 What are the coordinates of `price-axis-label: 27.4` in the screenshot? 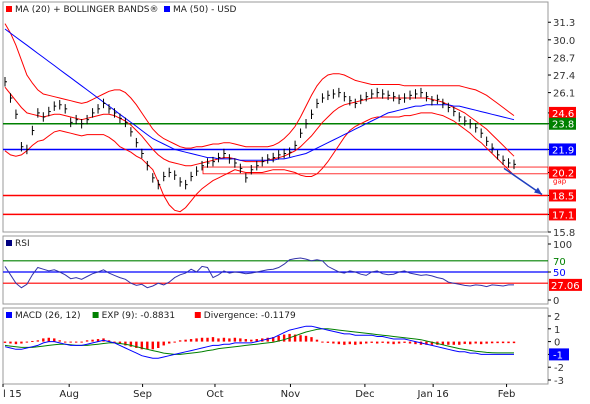 It's located at (564, 76).